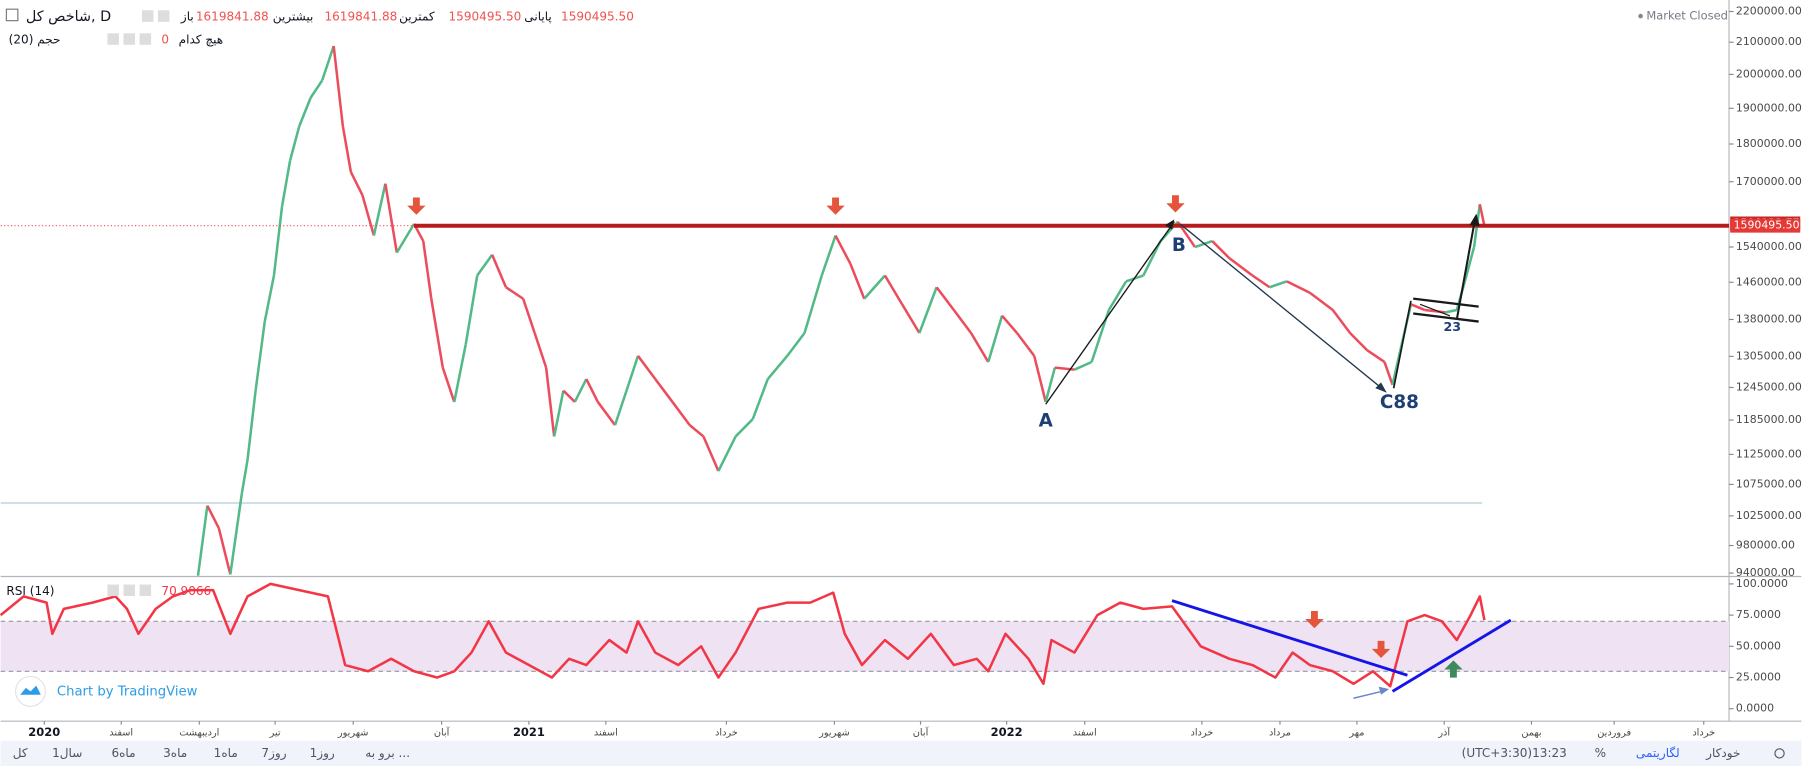 This screenshot has height=766, width=1802. What do you see at coordinates (1452, 326) in the screenshot?
I see `annotation: 23` at bounding box center [1452, 326].